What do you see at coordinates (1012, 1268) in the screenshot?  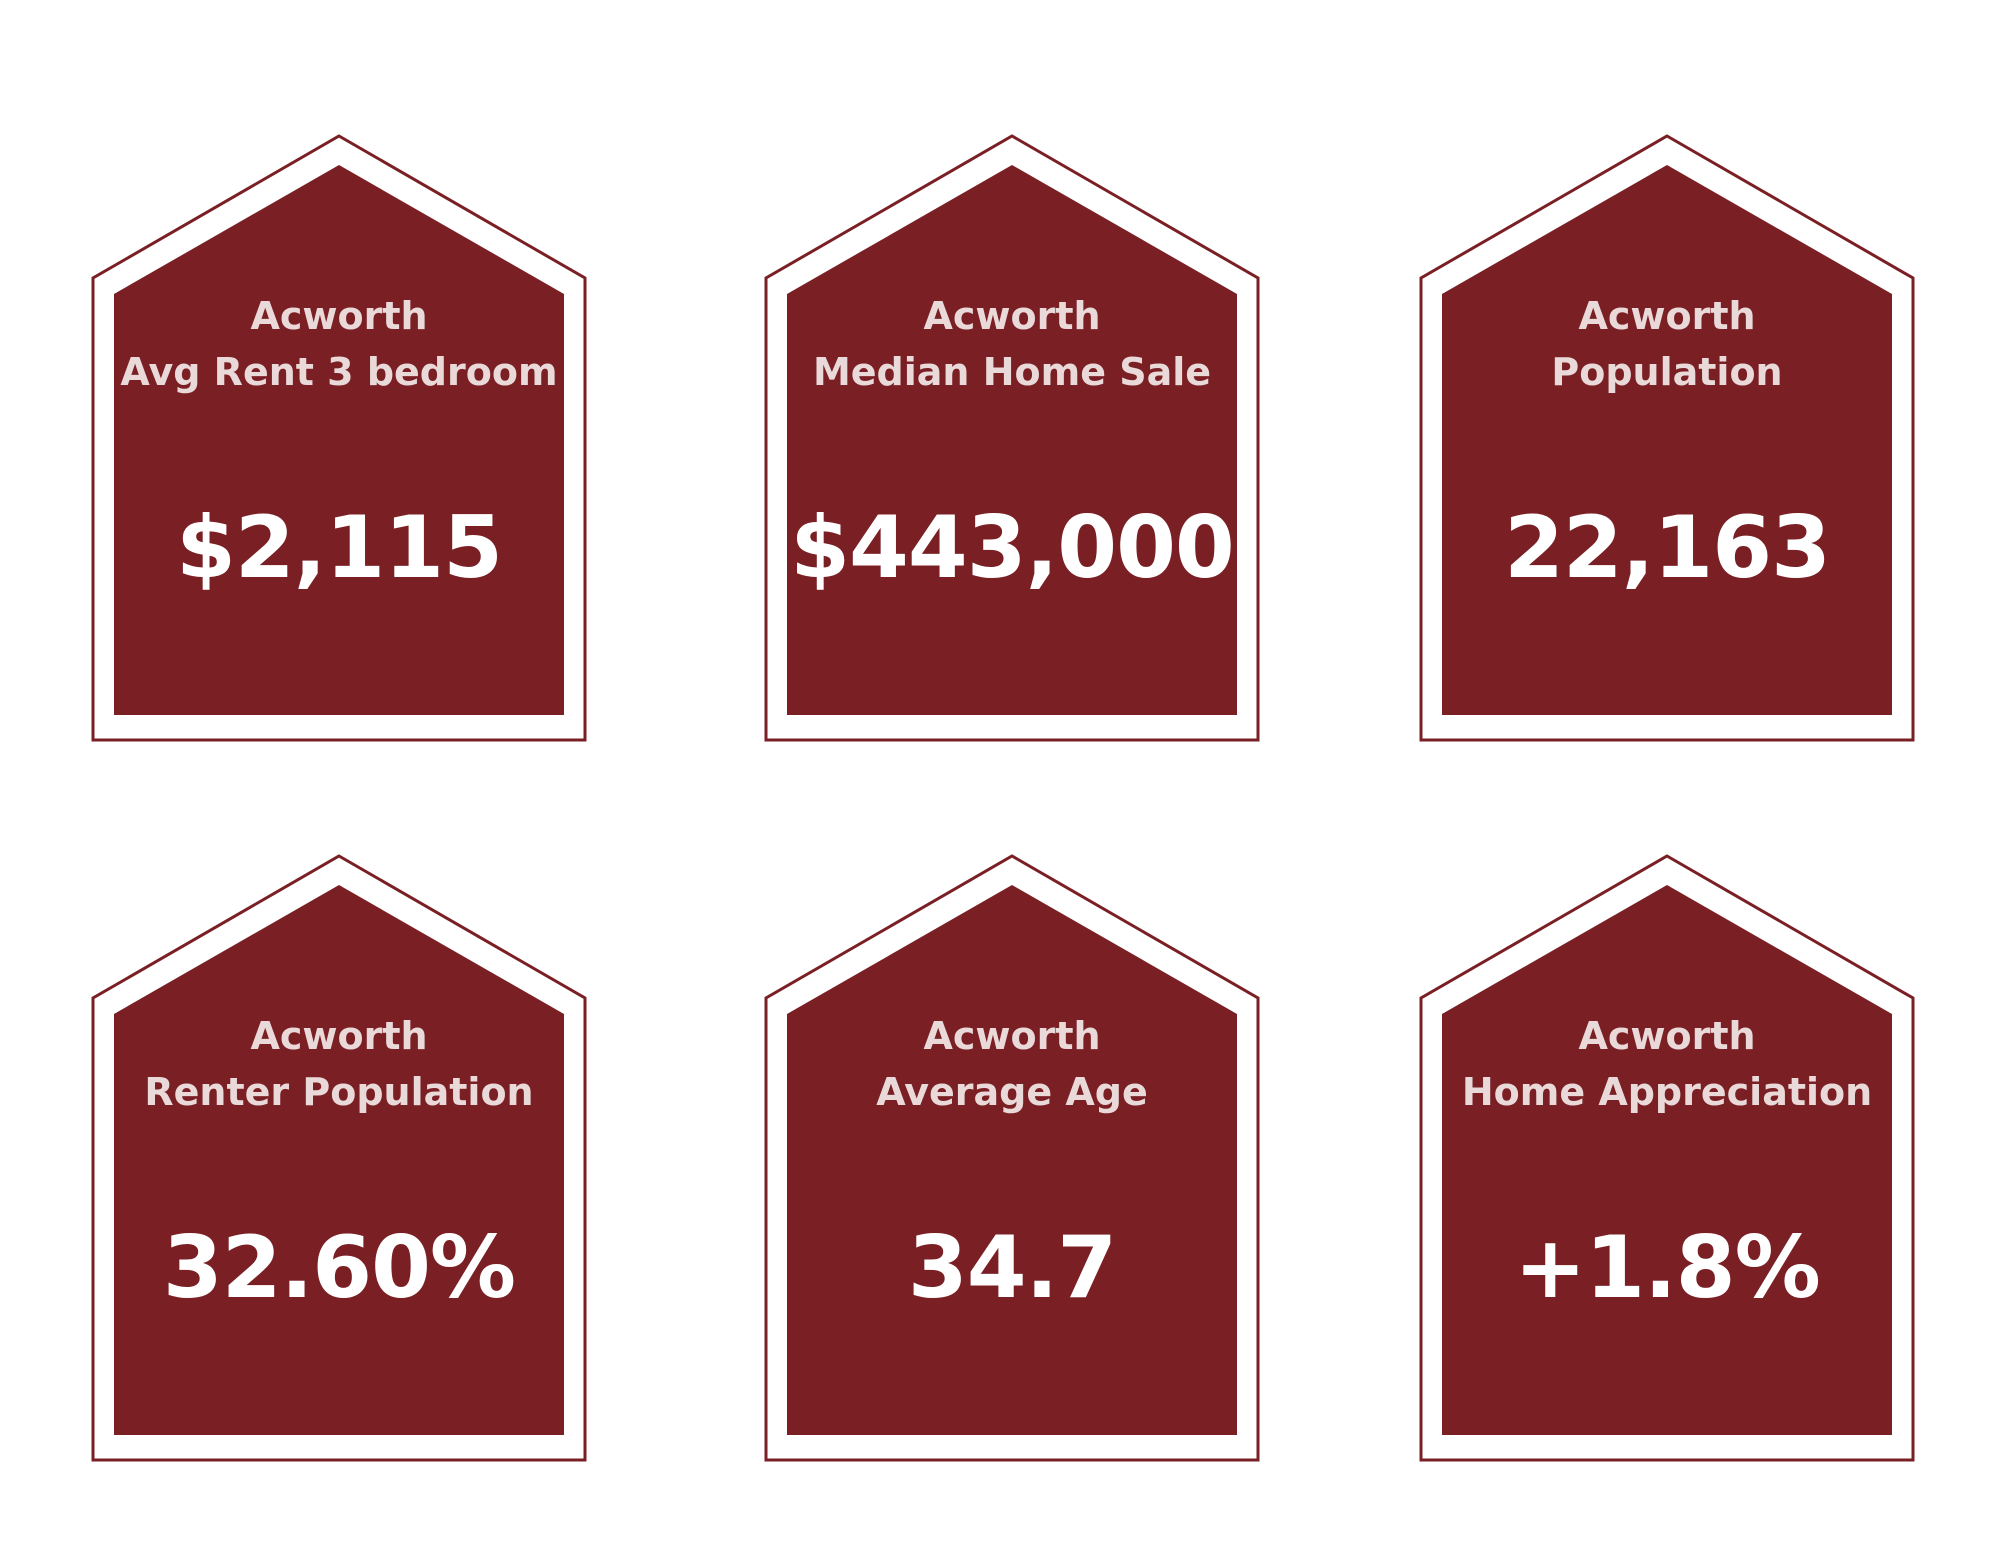 I see `card-value: 34.7` at bounding box center [1012, 1268].